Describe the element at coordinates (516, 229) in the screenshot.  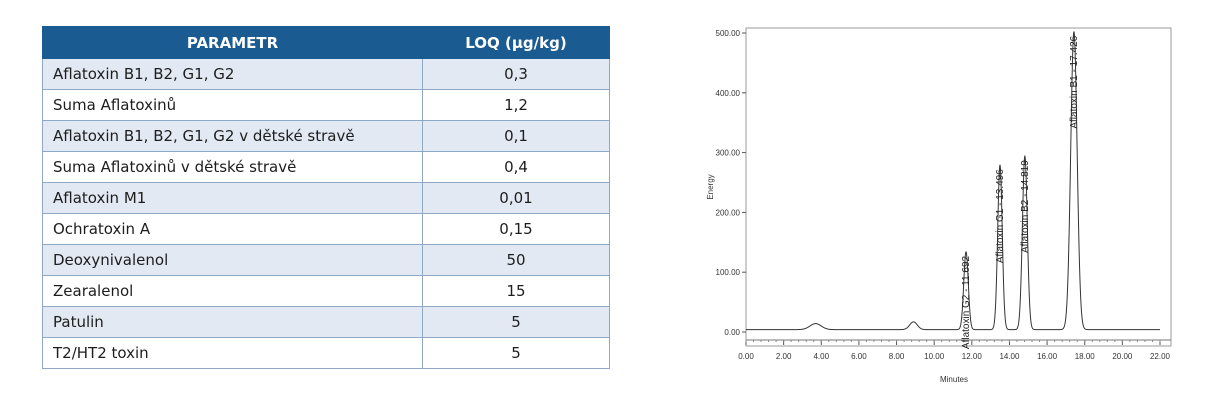
I see `loq-cell: 0,15` at that location.